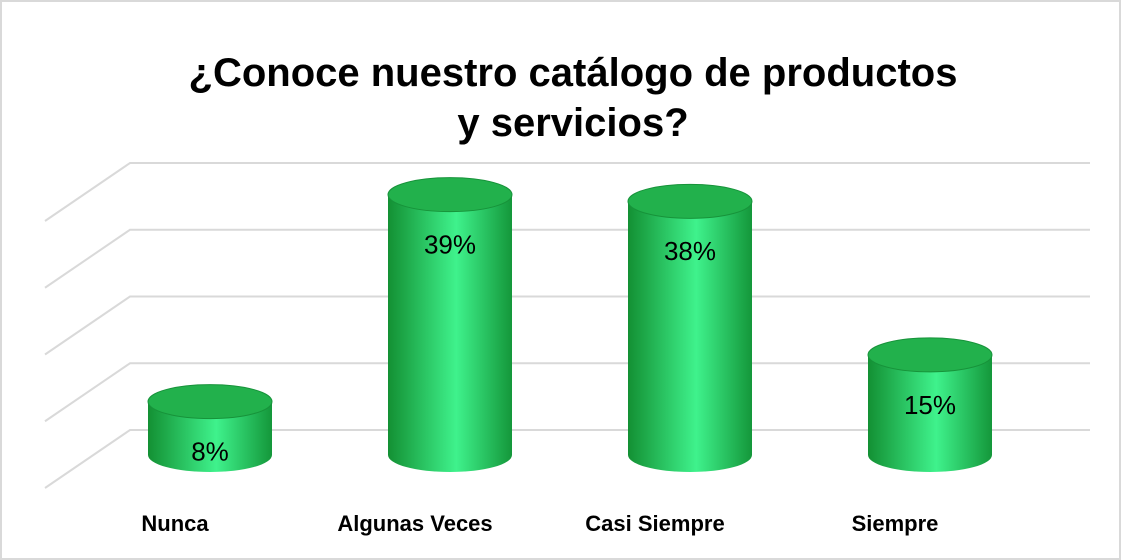 This screenshot has height=560, width=1121. What do you see at coordinates (414, 523) in the screenshot?
I see `x-tick-label: Algunas Veces` at bounding box center [414, 523].